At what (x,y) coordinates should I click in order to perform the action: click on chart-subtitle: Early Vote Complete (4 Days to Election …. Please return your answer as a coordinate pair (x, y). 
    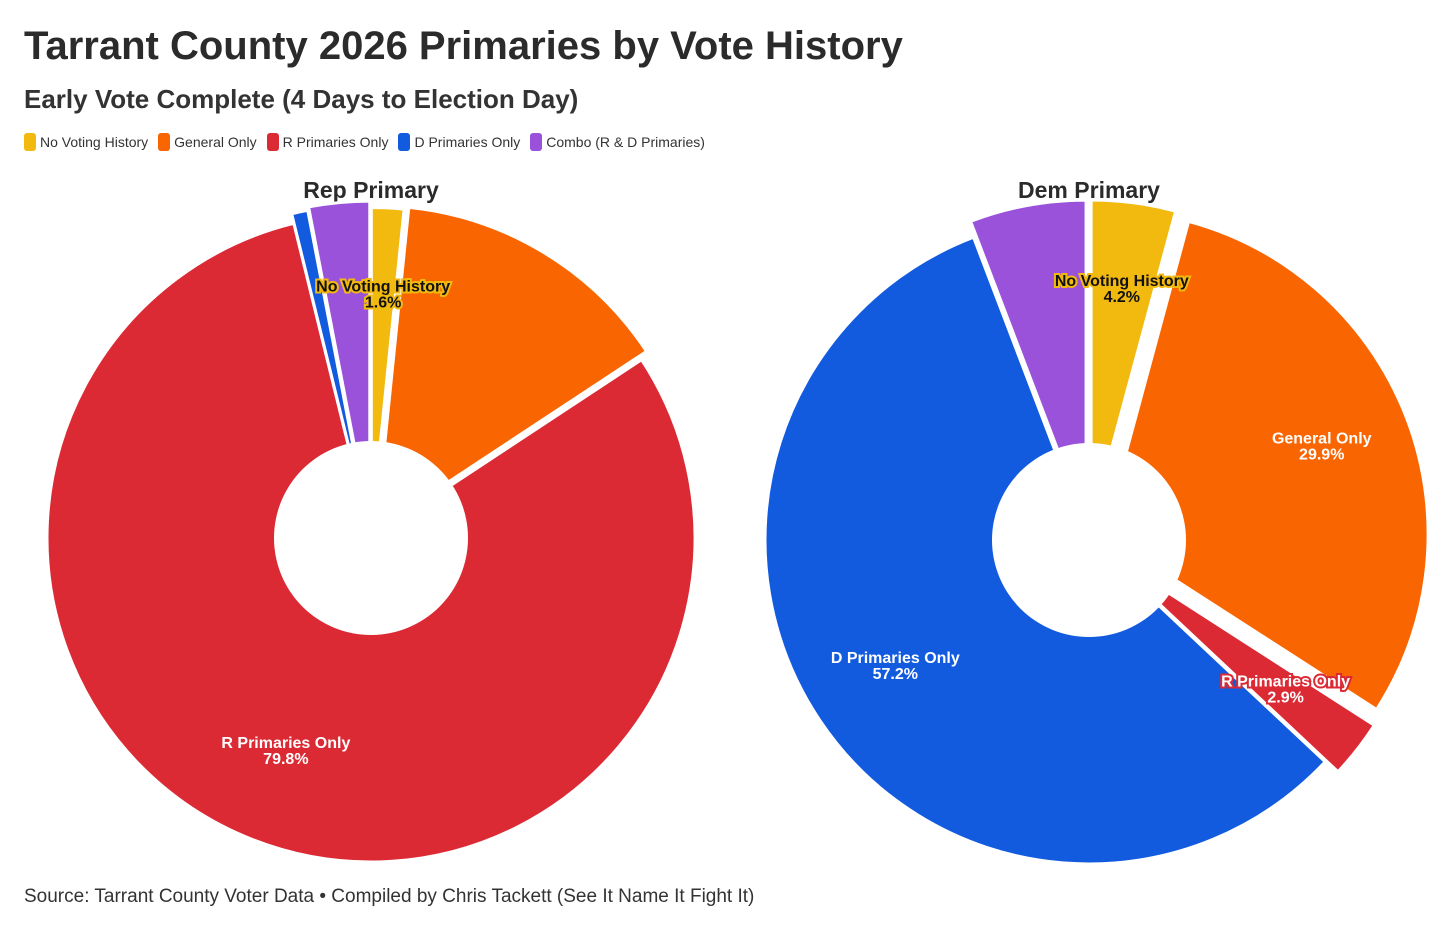
    Looking at the image, I should click on (301, 99).